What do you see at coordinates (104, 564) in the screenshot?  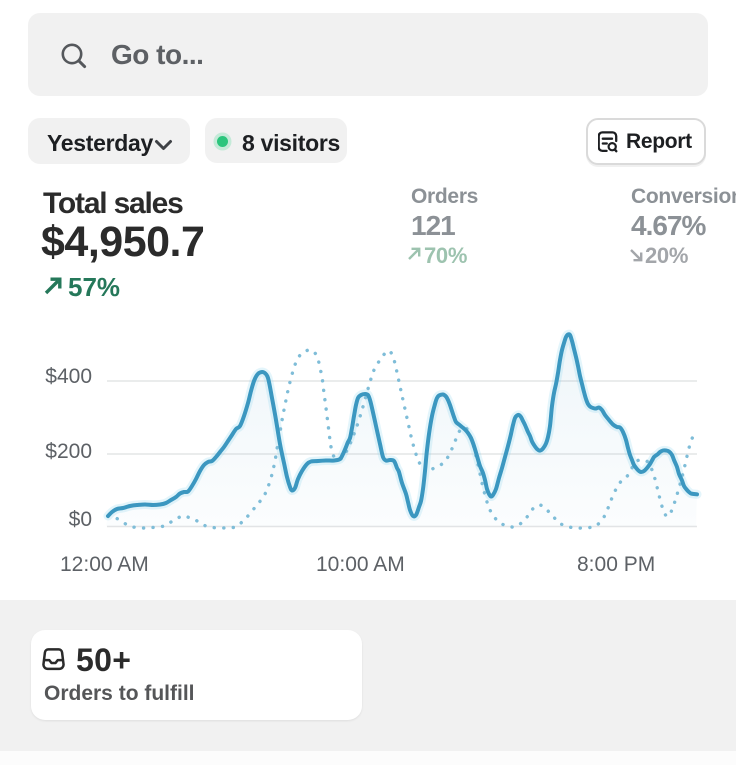 I see `svg-text: 12:00 AM` at bounding box center [104, 564].